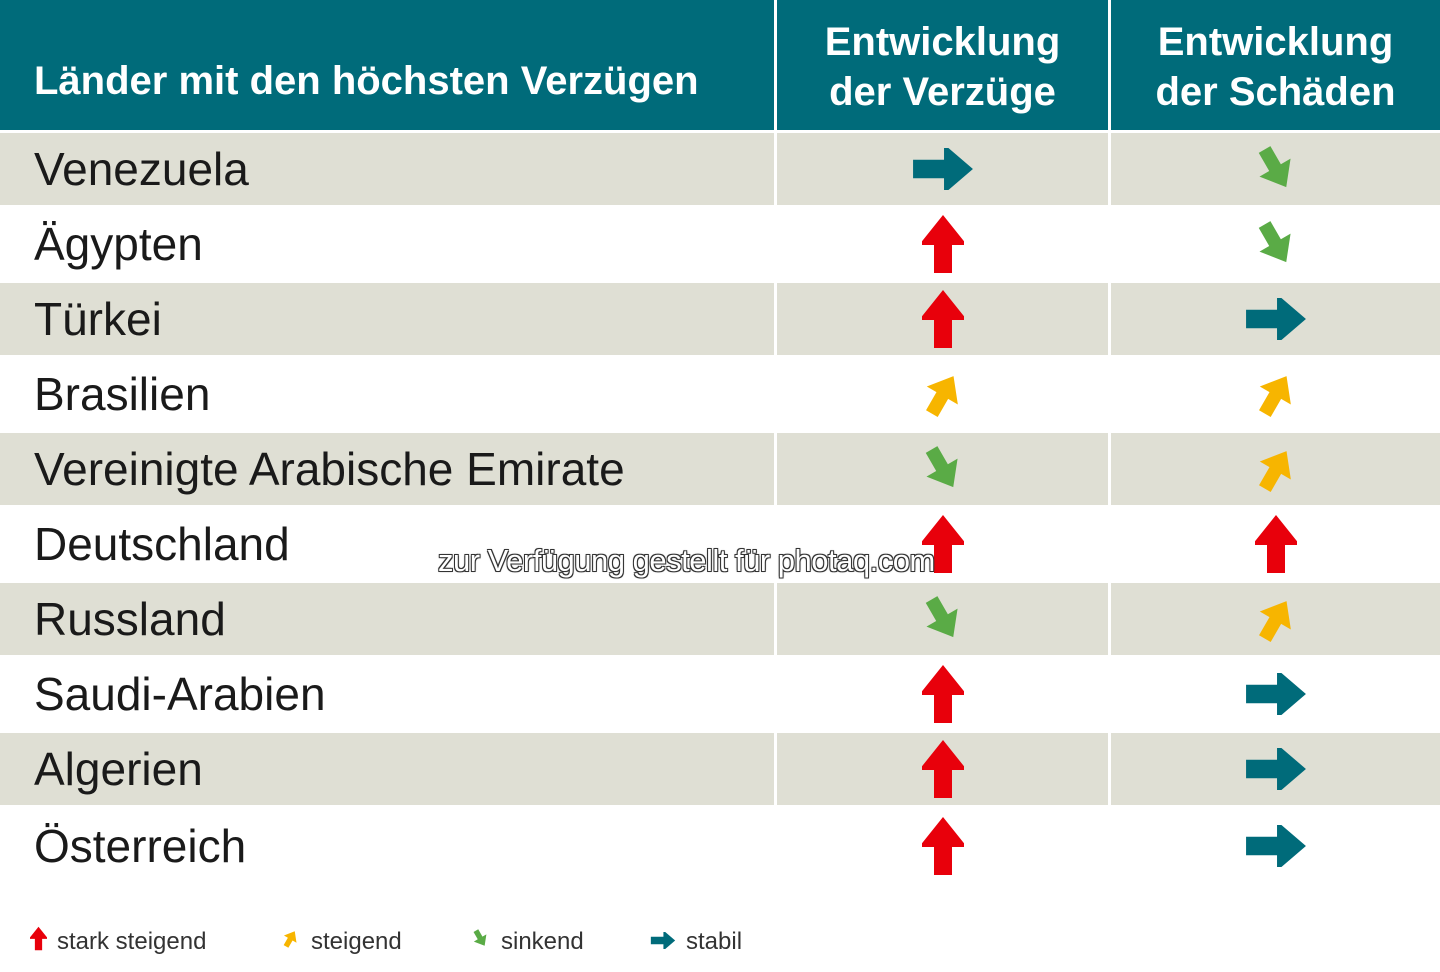 The width and height of the screenshot is (1440, 972). What do you see at coordinates (366, 81) in the screenshot?
I see `header-country-label: Länder mit den höchsten Verzügen` at bounding box center [366, 81].